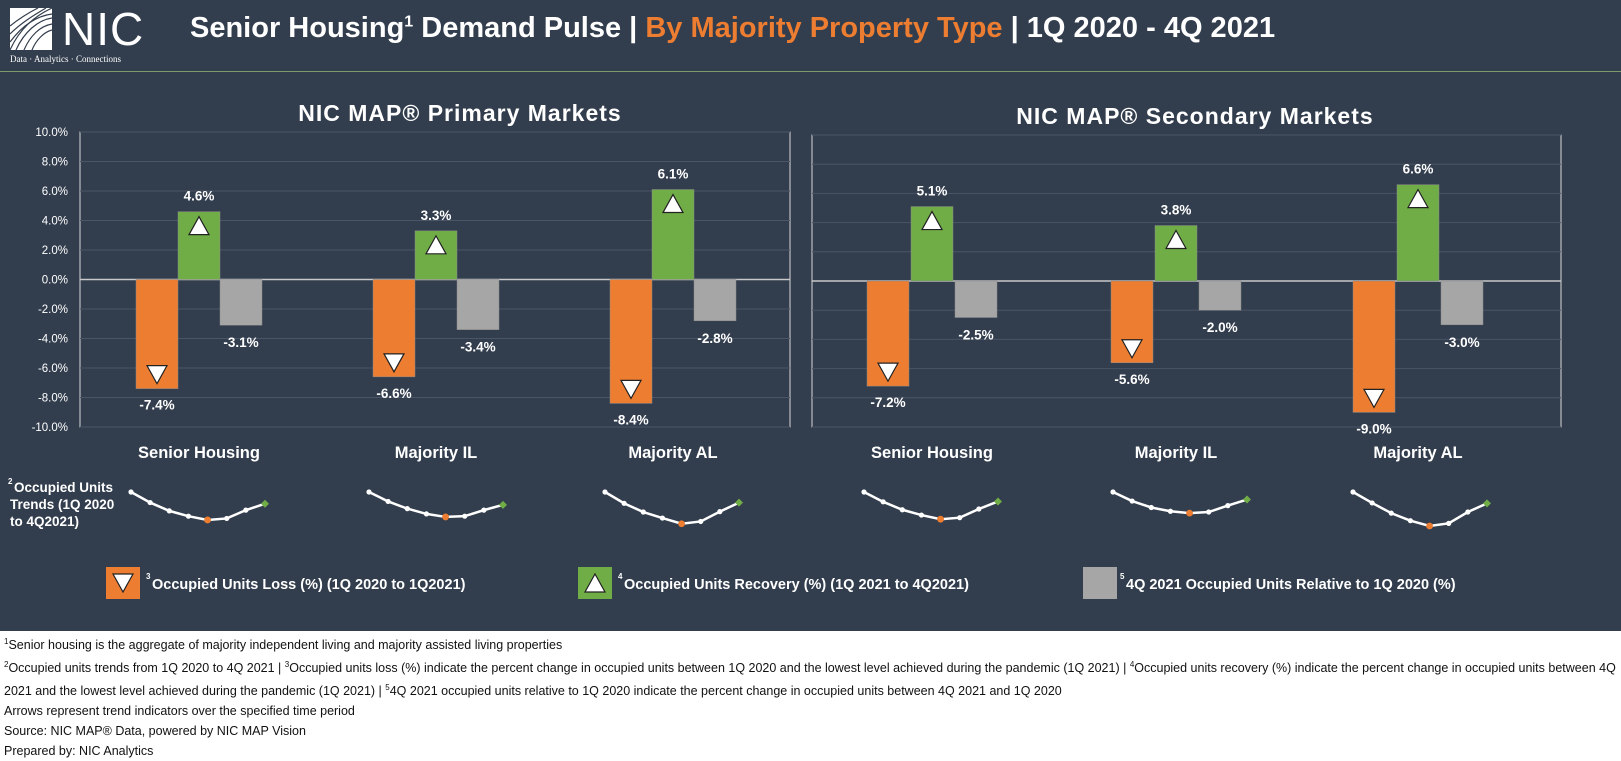 This screenshot has width=1621, height=761. What do you see at coordinates (50, 428) in the screenshot?
I see `y-tick-label: -10.0%` at bounding box center [50, 428].